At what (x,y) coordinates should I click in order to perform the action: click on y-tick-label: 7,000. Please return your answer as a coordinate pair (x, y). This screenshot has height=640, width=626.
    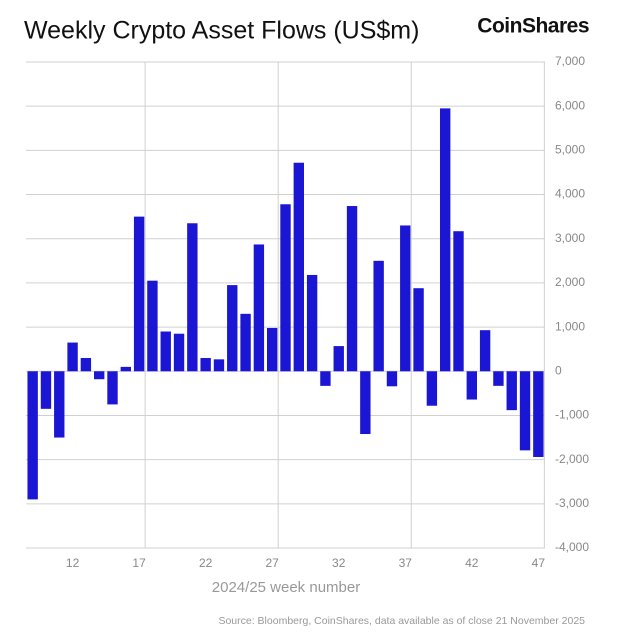
    Looking at the image, I should click on (570, 61).